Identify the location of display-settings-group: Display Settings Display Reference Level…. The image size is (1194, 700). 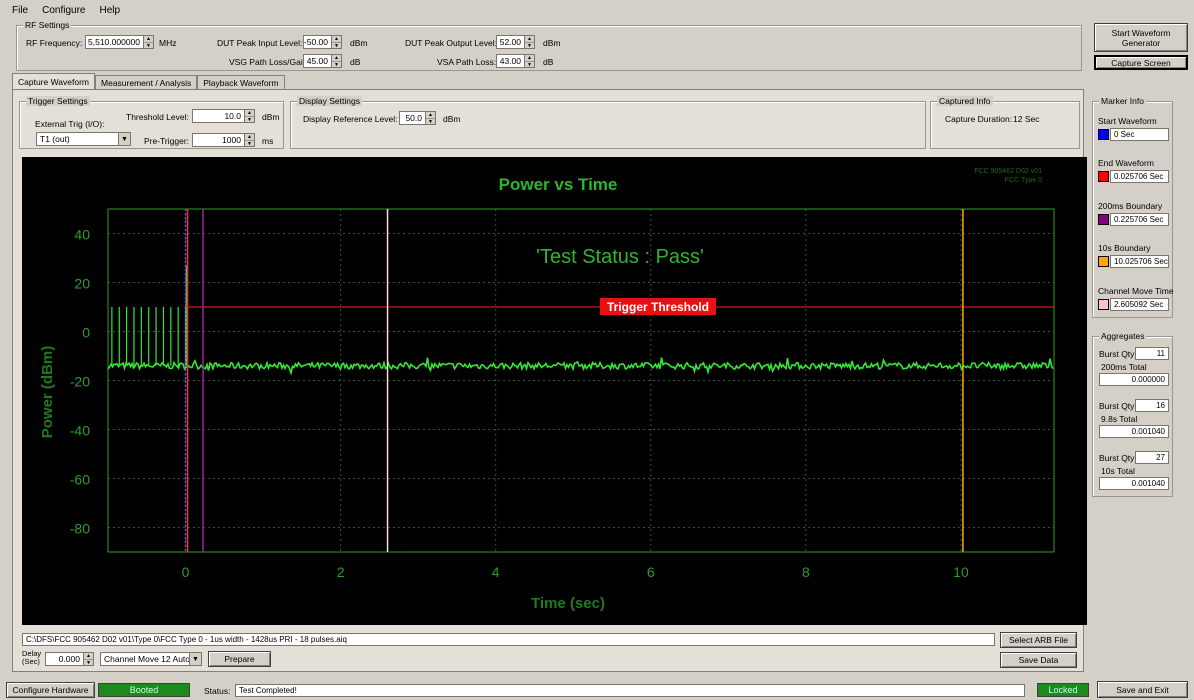
(608, 122).